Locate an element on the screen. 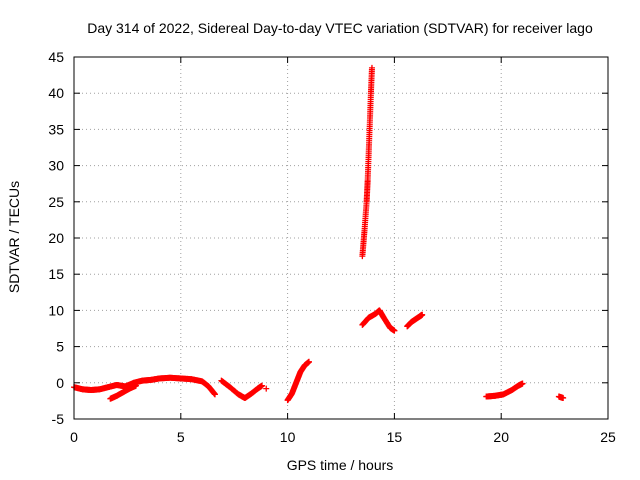 The image size is (640, 480). x-tick-label: 20 is located at coordinates (501, 437).